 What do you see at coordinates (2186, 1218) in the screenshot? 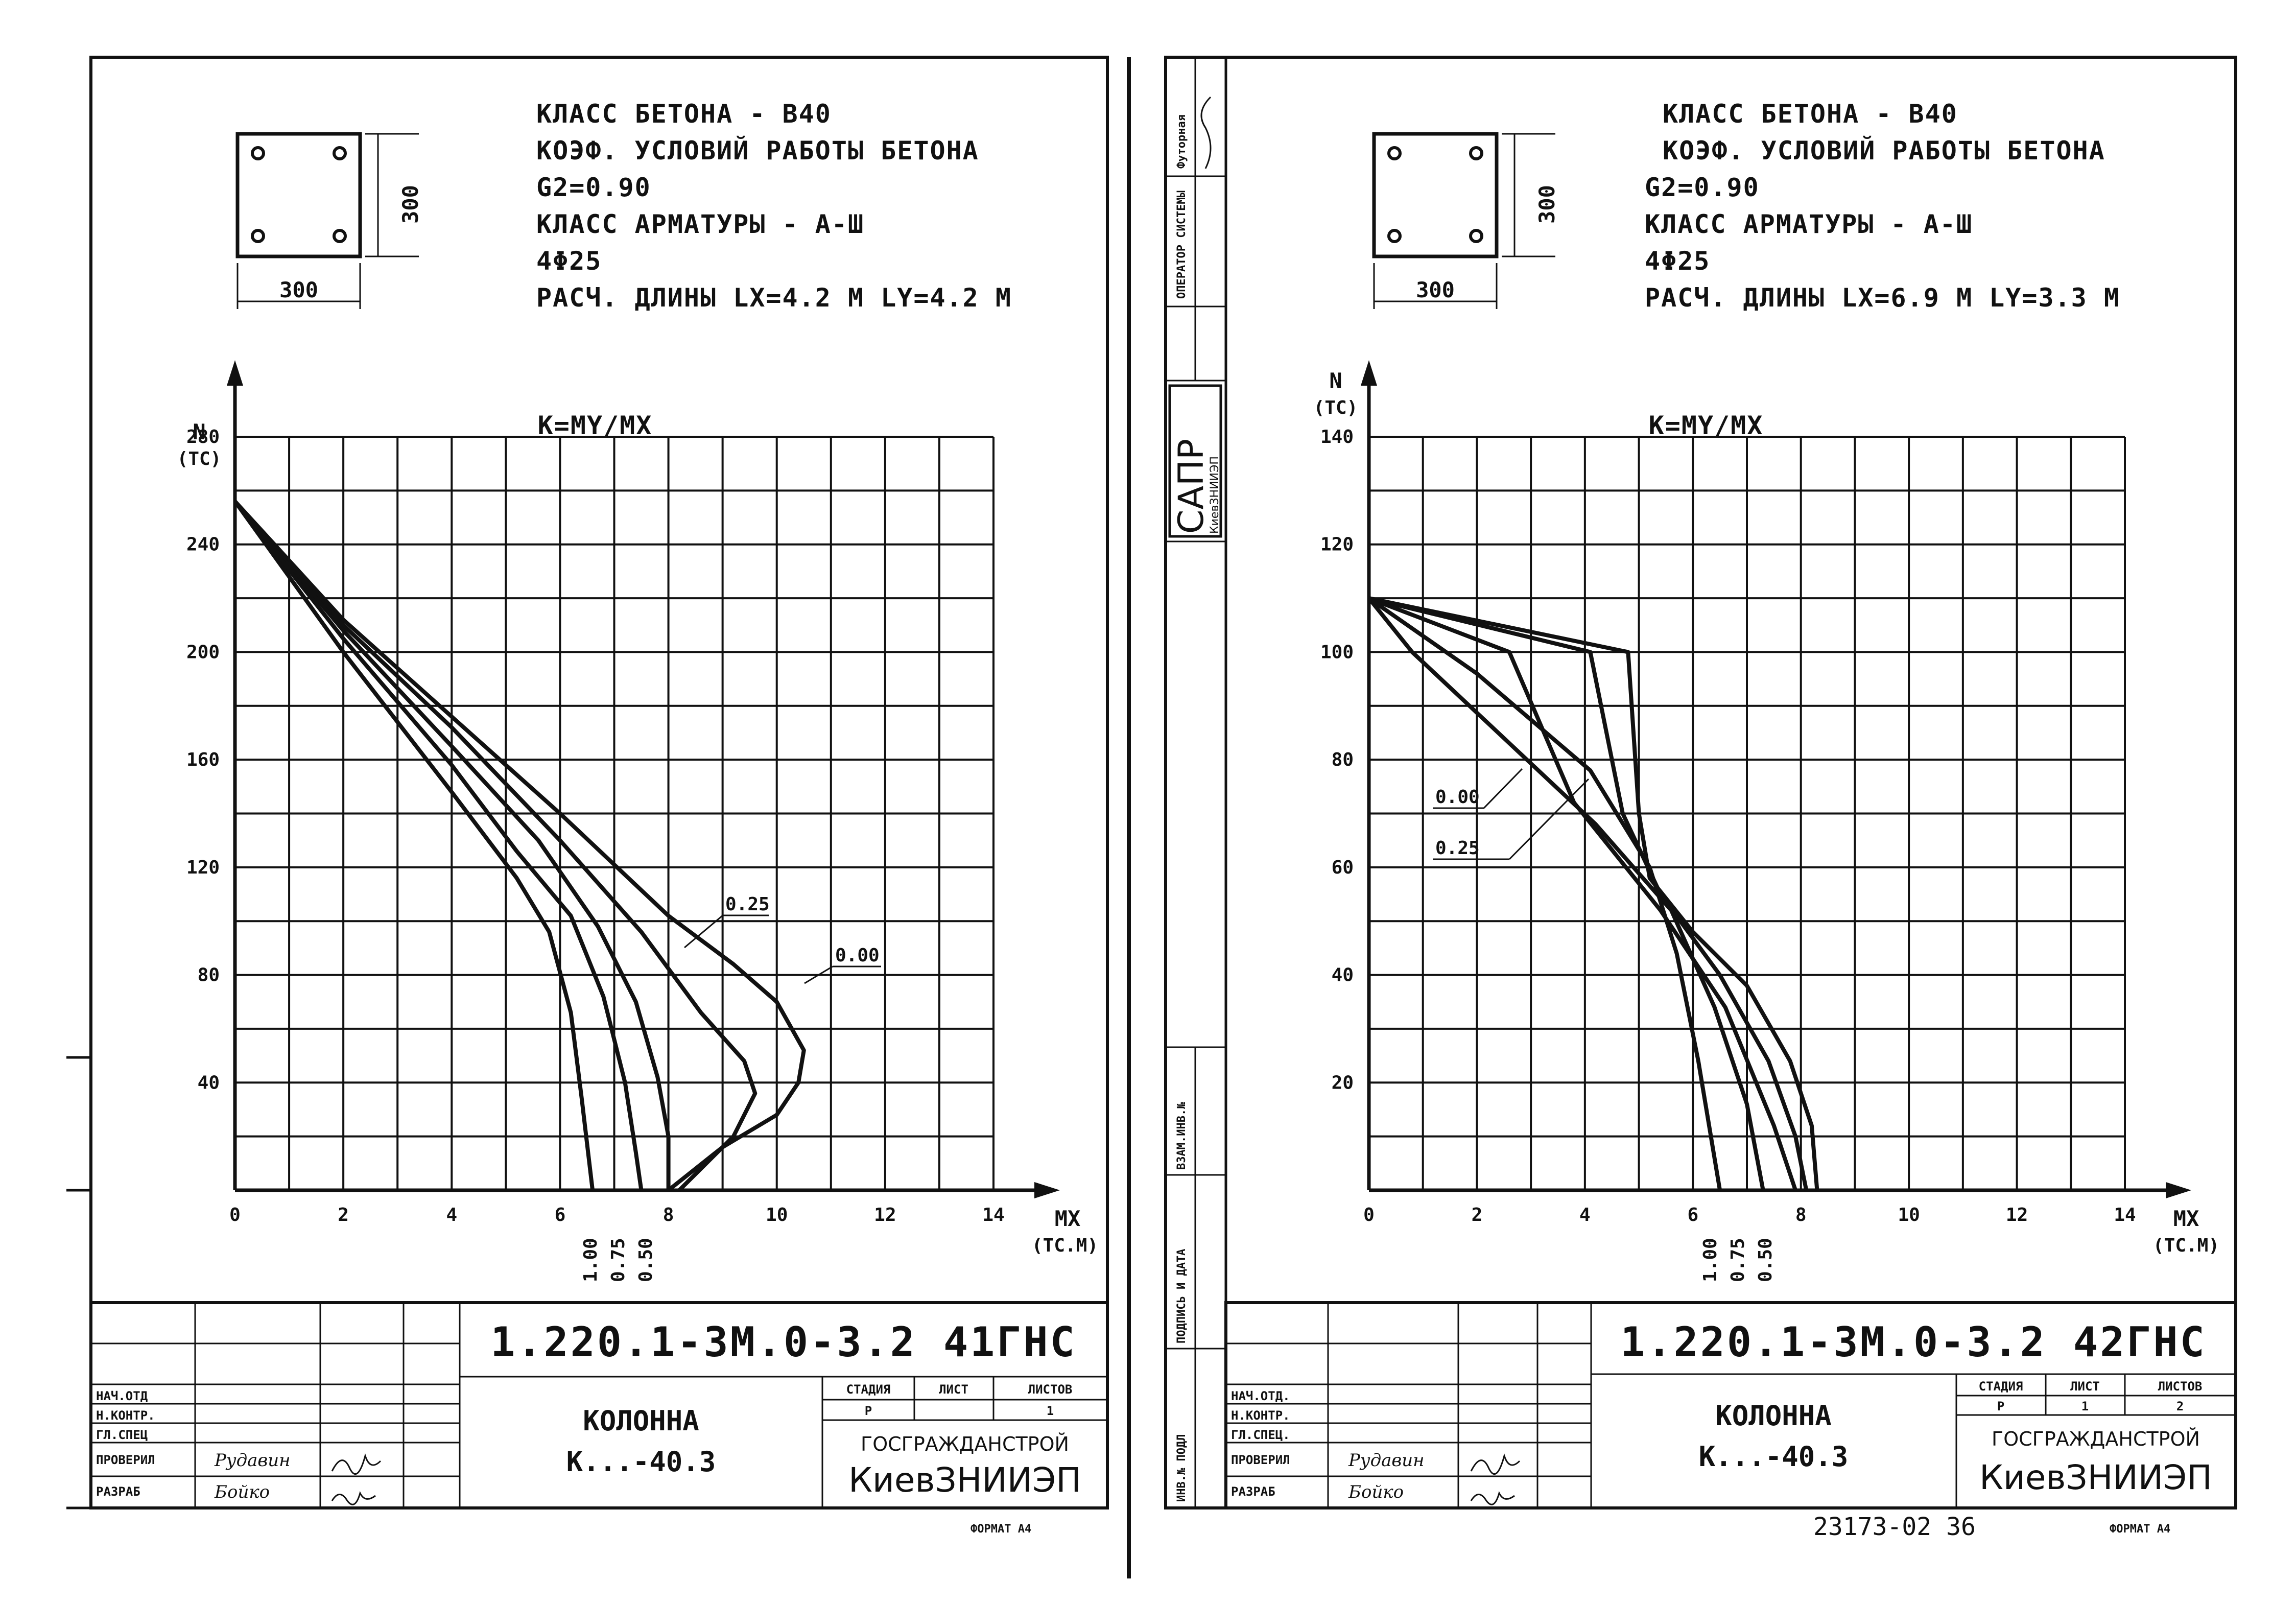
I see `chart-2-x-label: MX` at bounding box center [2186, 1218].